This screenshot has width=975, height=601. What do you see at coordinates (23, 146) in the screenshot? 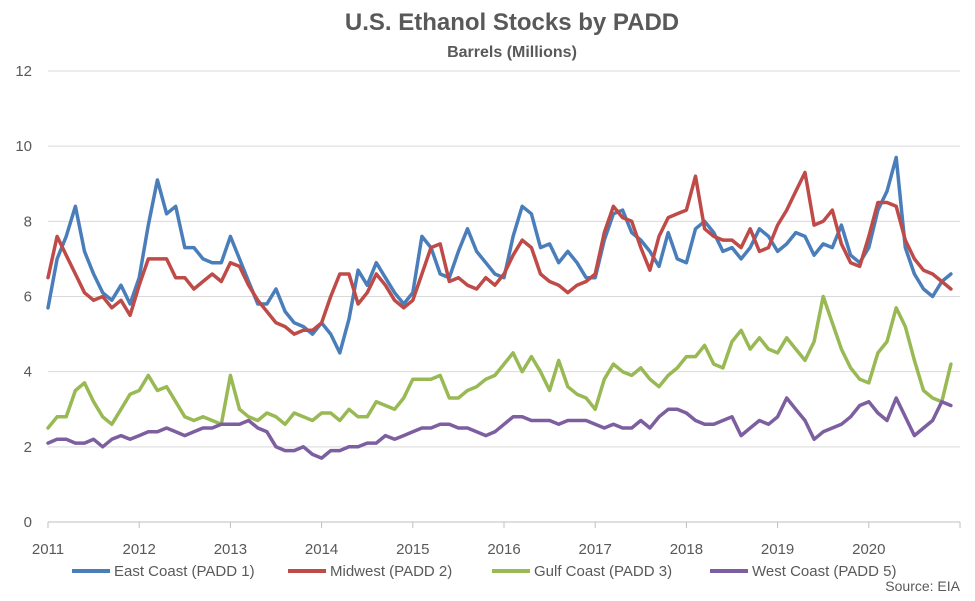
I see `y-tick-label: 10` at bounding box center [23, 146].